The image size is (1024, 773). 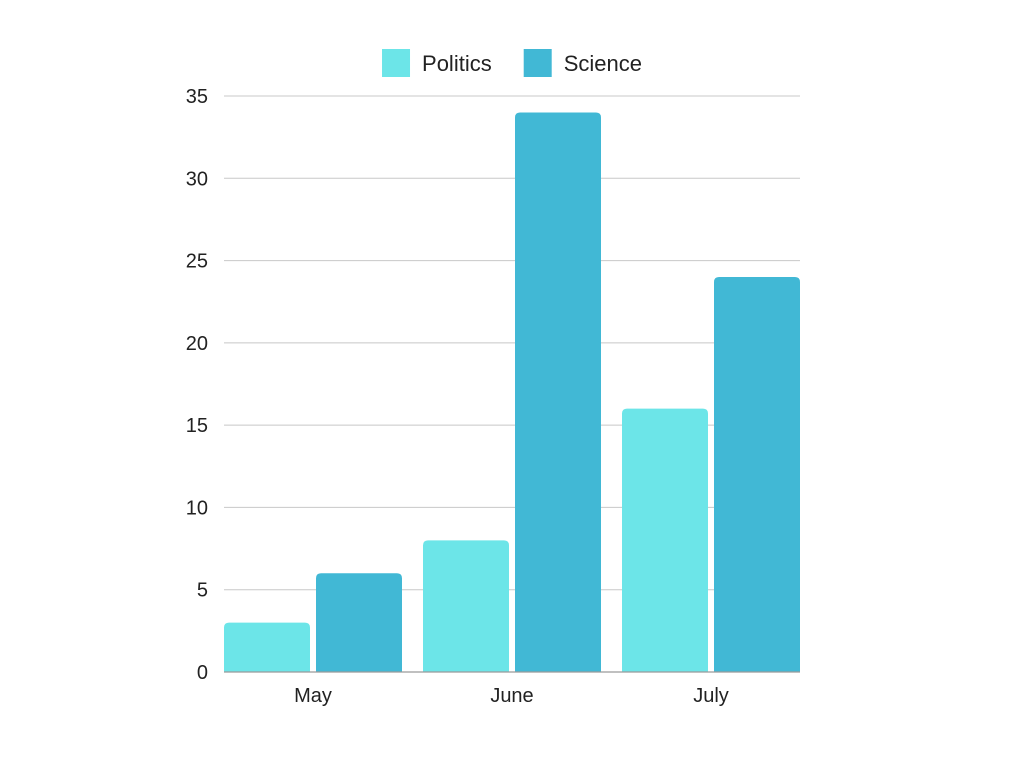 What do you see at coordinates (757, 474) in the screenshot?
I see `bar-science-july` at bounding box center [757, 474].